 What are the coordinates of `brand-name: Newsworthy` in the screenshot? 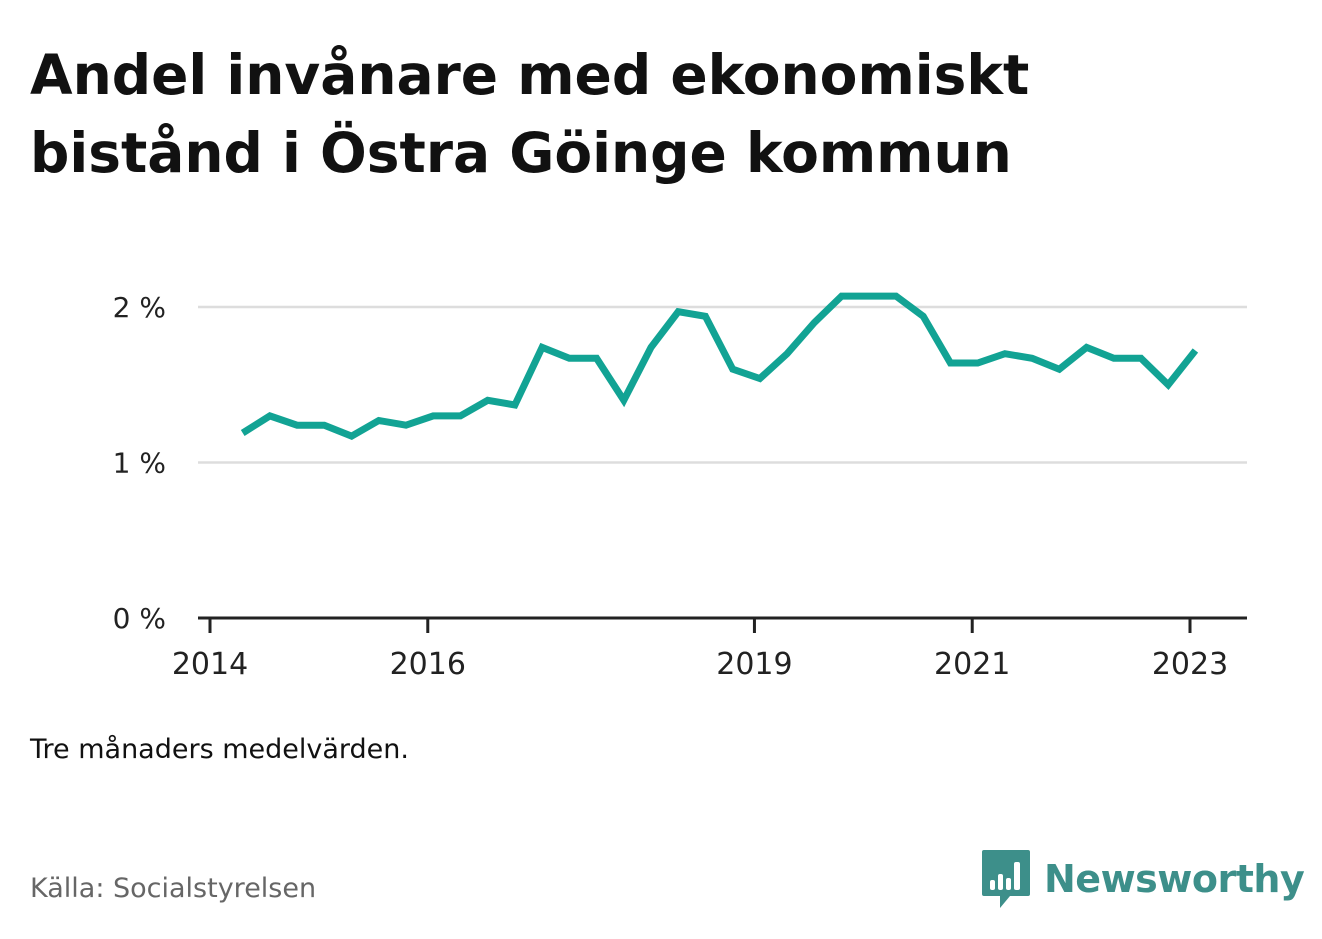 It's located at (1174, 879).